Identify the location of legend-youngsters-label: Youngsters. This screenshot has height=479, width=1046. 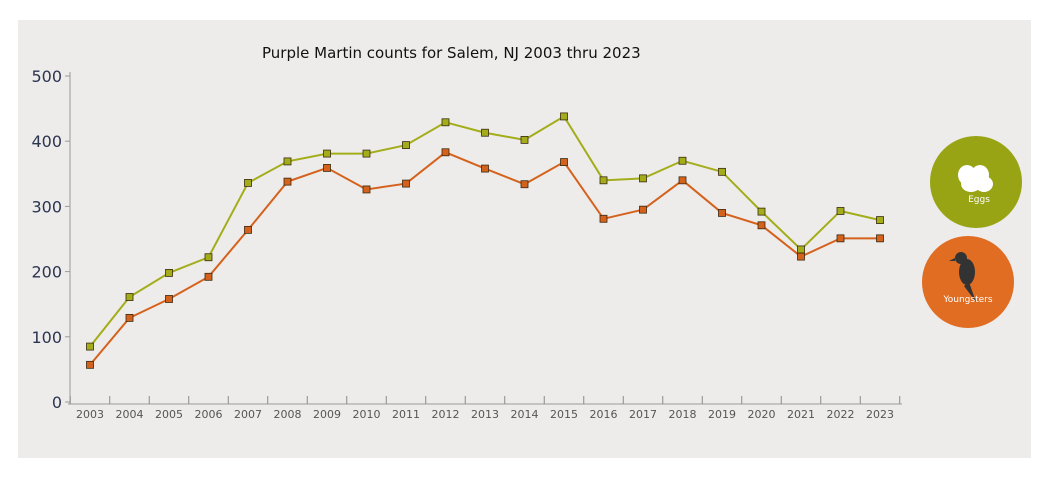
(967, 300).